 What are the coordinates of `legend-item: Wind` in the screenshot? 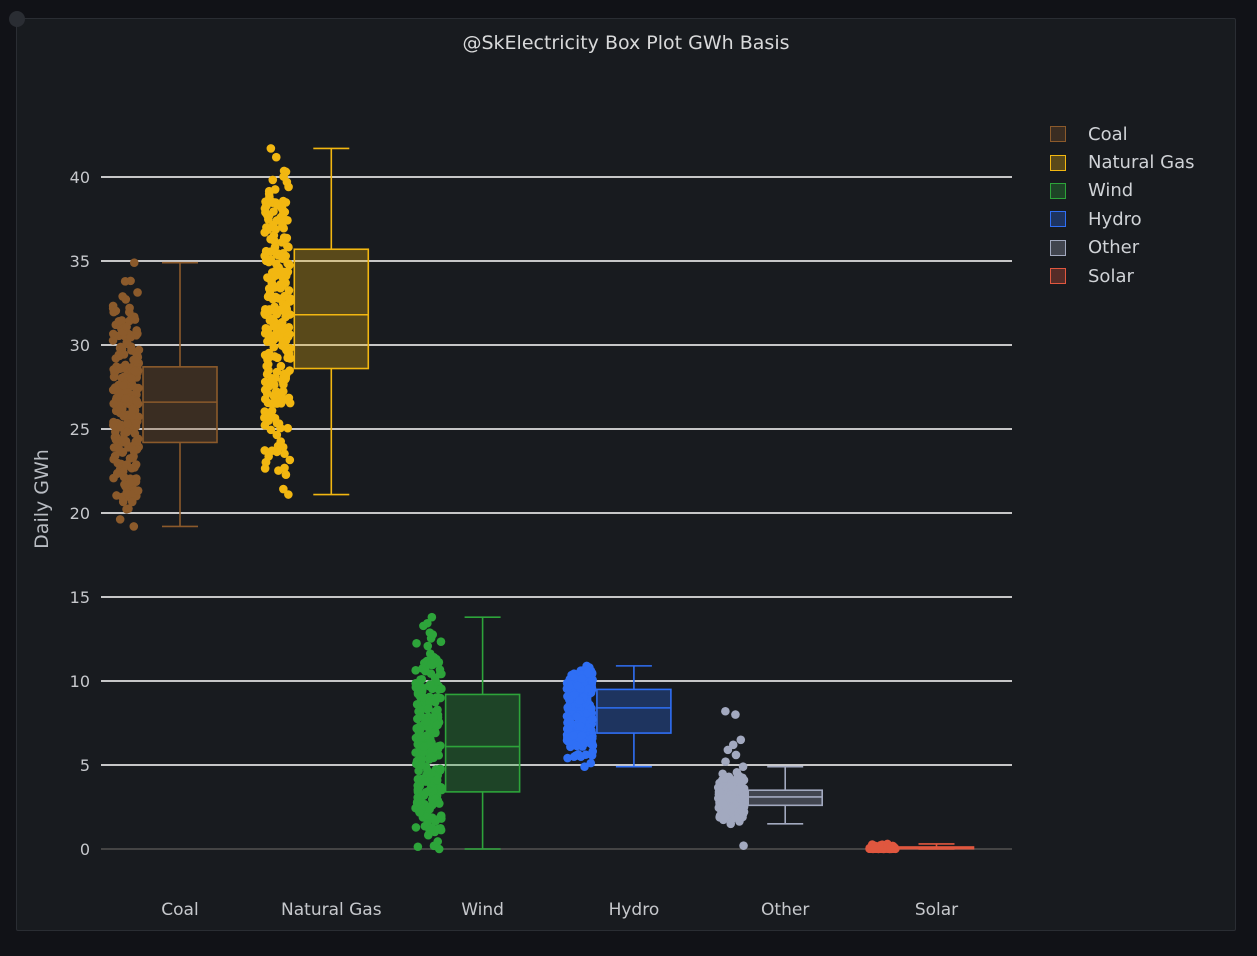 It's located at (1122, 191).